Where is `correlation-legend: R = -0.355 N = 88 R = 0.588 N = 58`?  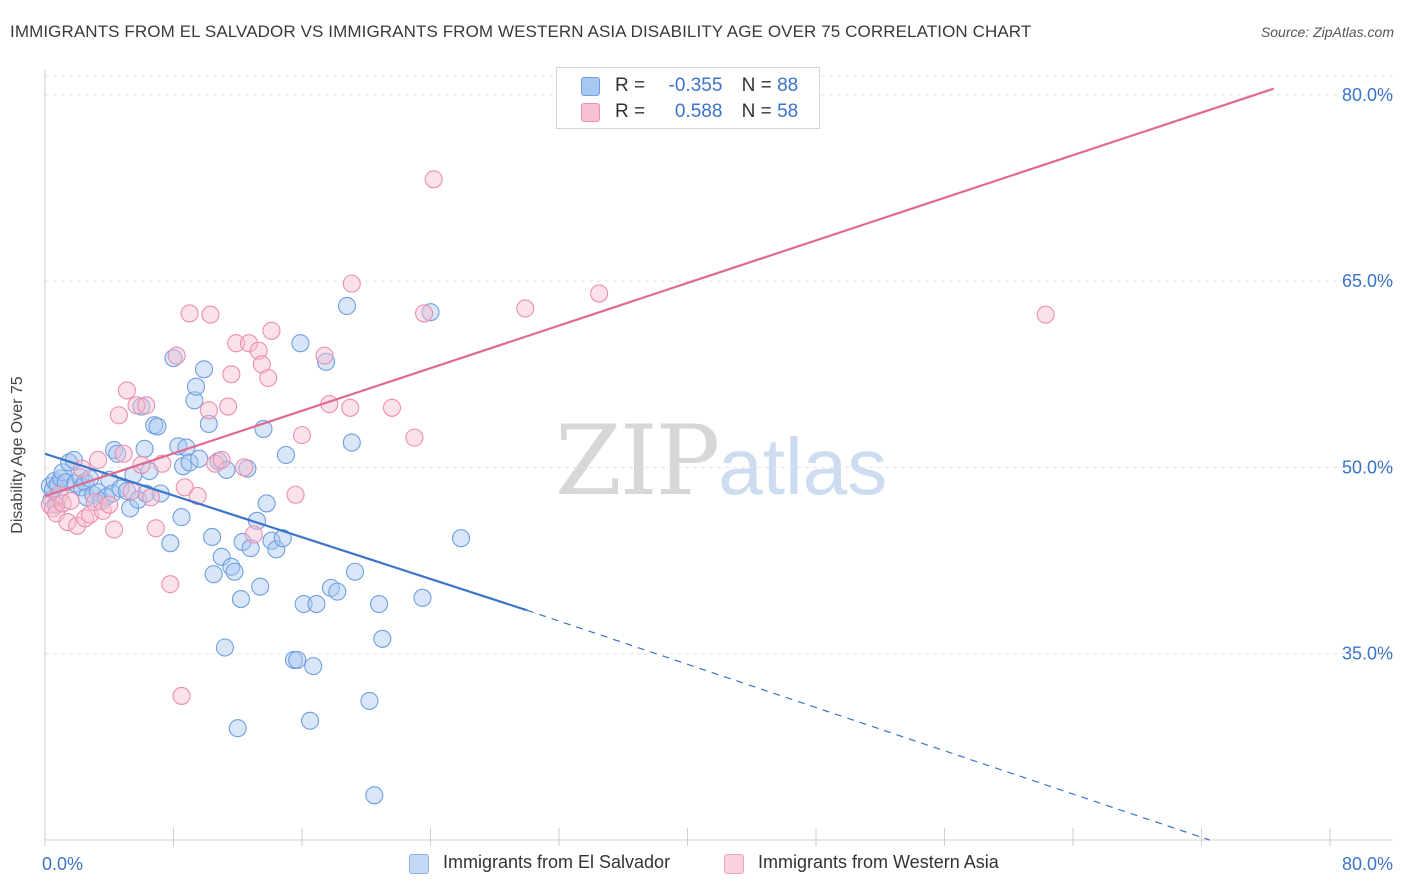 correlation-legend: R = -0.355 N = 88 R = 0.588 N = 58 is located at coordinates (688, 98).